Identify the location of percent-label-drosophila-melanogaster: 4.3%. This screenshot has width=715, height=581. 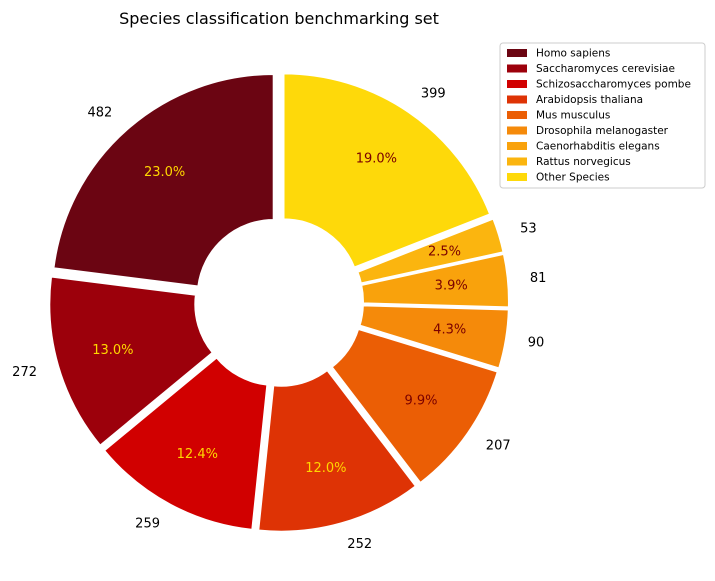
(449, 330).